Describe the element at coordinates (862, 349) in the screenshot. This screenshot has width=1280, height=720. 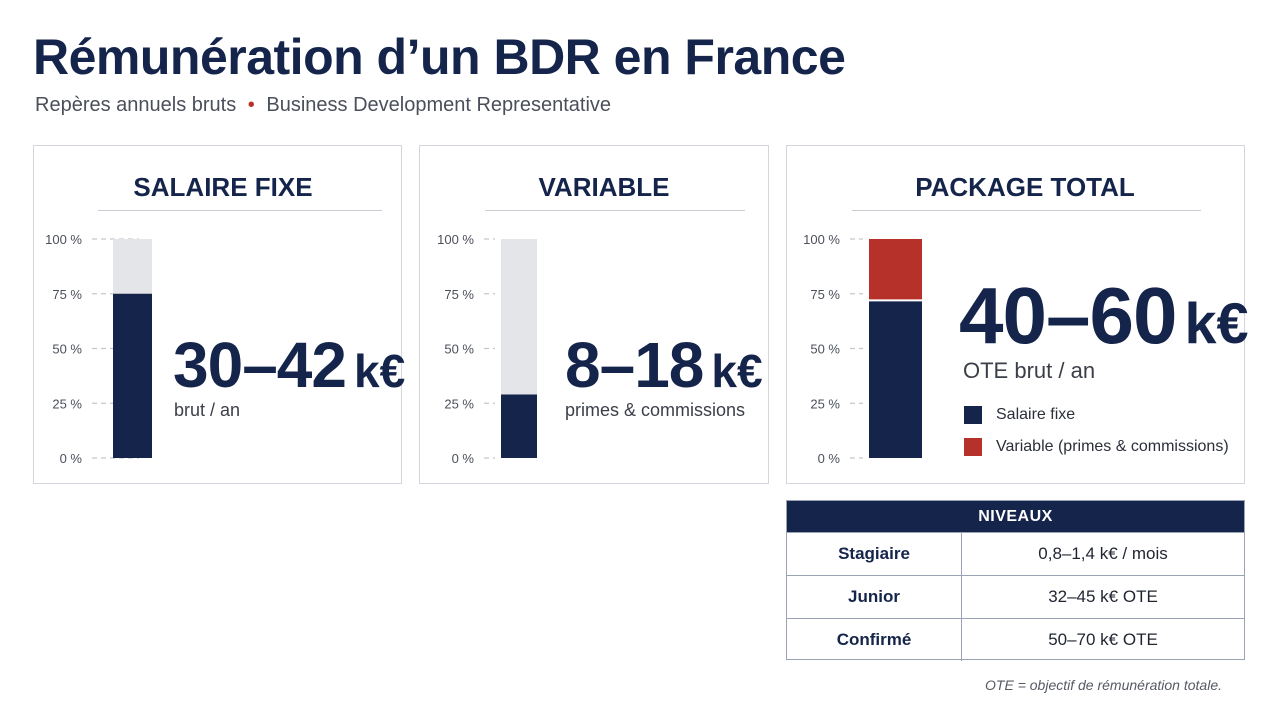
I see `package-total-chart: 0 % 25 % 50 % 75 % 100 %` at that location.